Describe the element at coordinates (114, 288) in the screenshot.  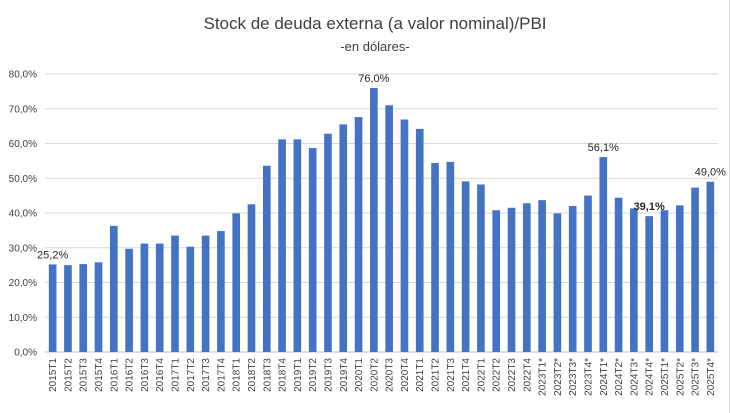
I see `bar-2016T1` at that location.